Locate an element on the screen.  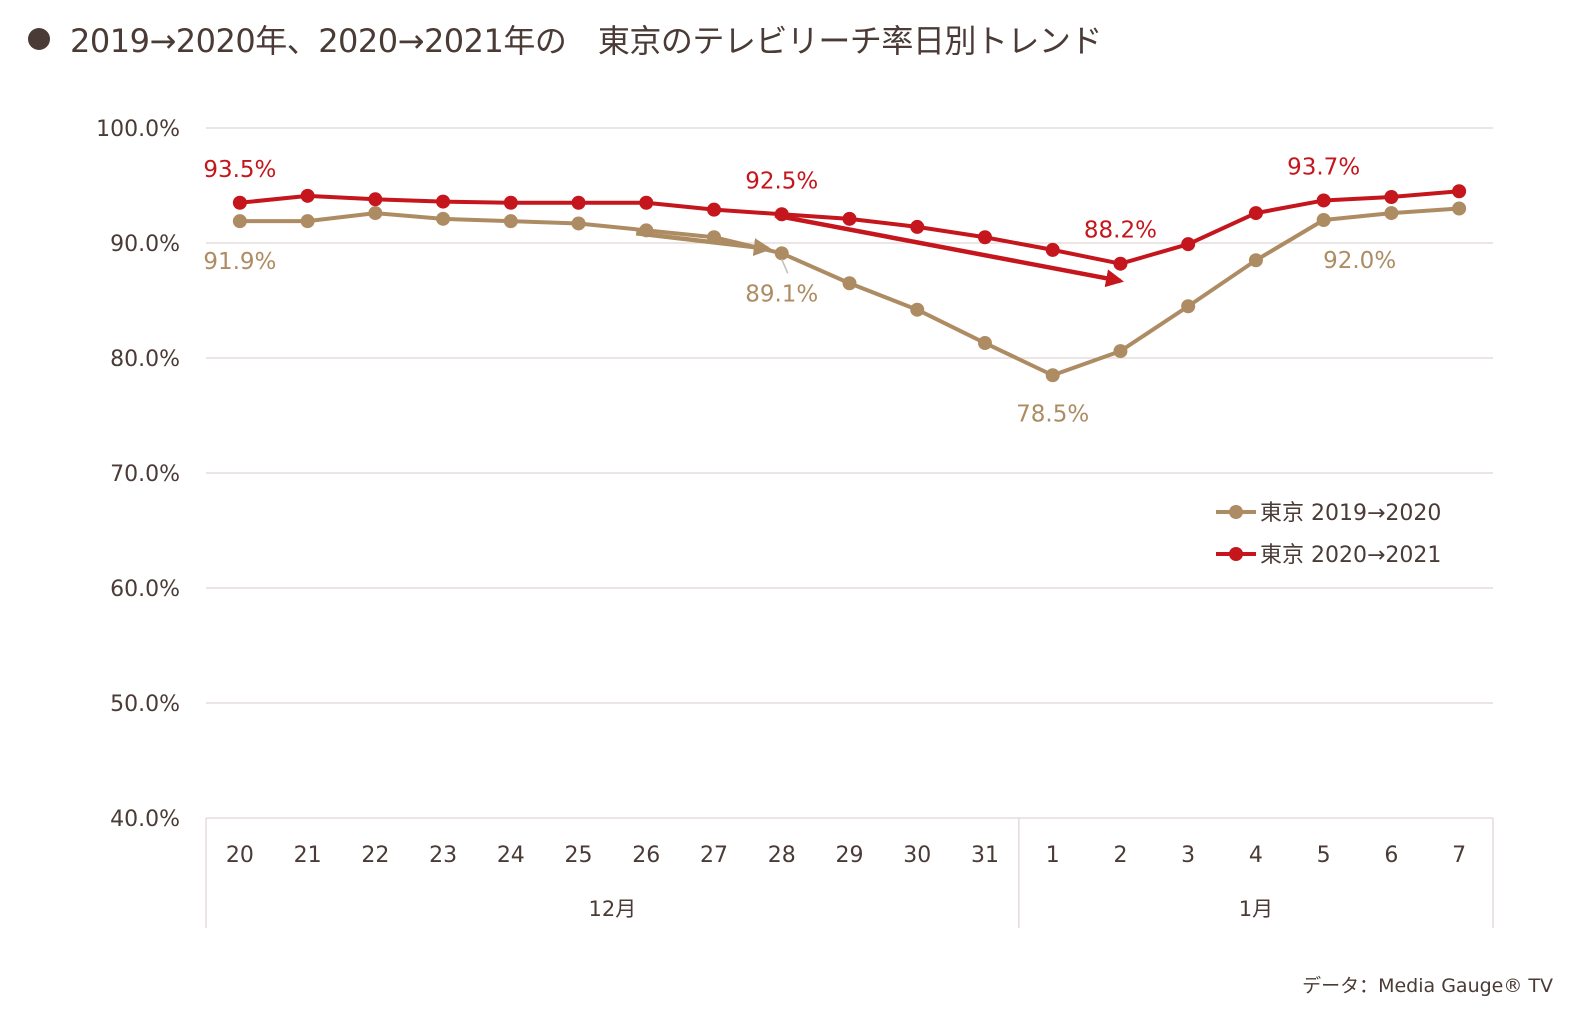
x-tick-label: 26 is located at coordinates (646, 855).